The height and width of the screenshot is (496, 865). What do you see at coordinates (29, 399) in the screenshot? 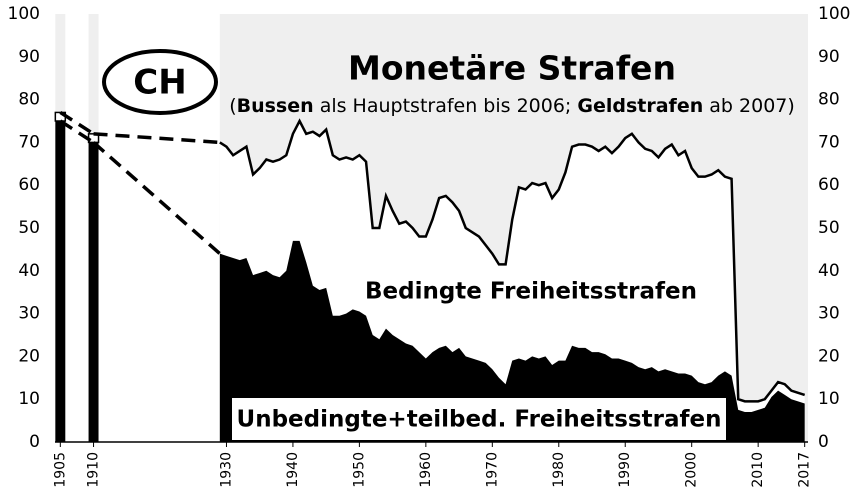
I see `y-tick-label: 10` at bounding box center [29, 399].